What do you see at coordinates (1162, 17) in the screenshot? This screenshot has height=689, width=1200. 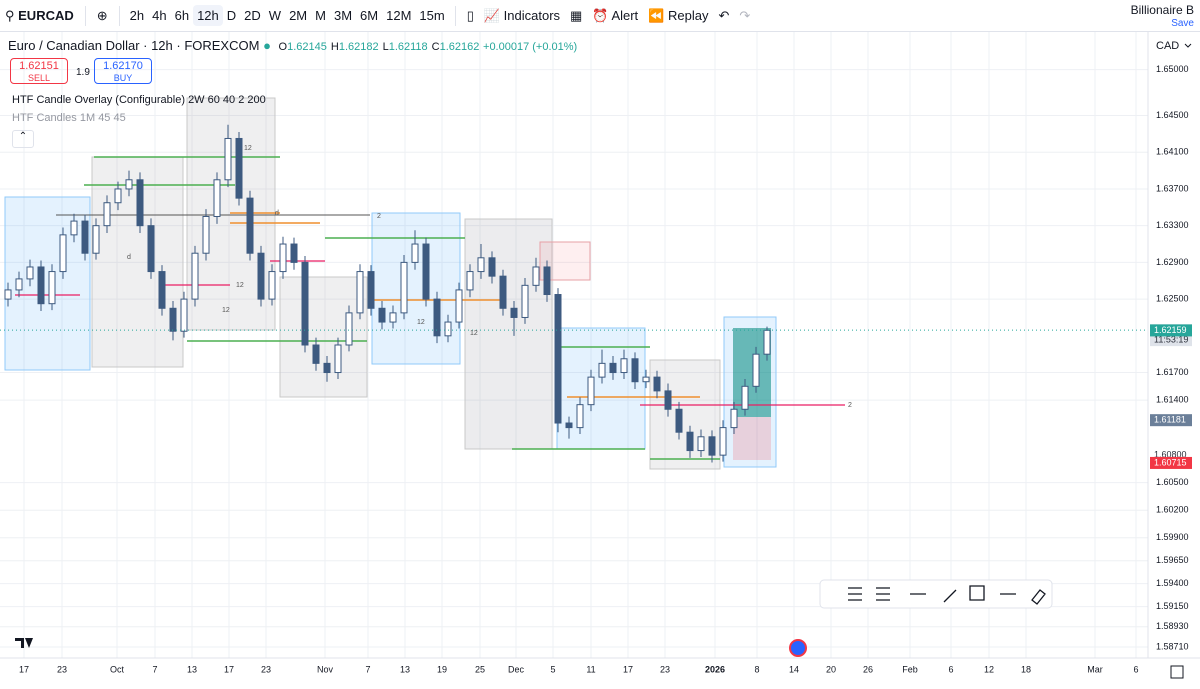 I see `account: Billionaire B Save` at bounding box center [1162, 17].